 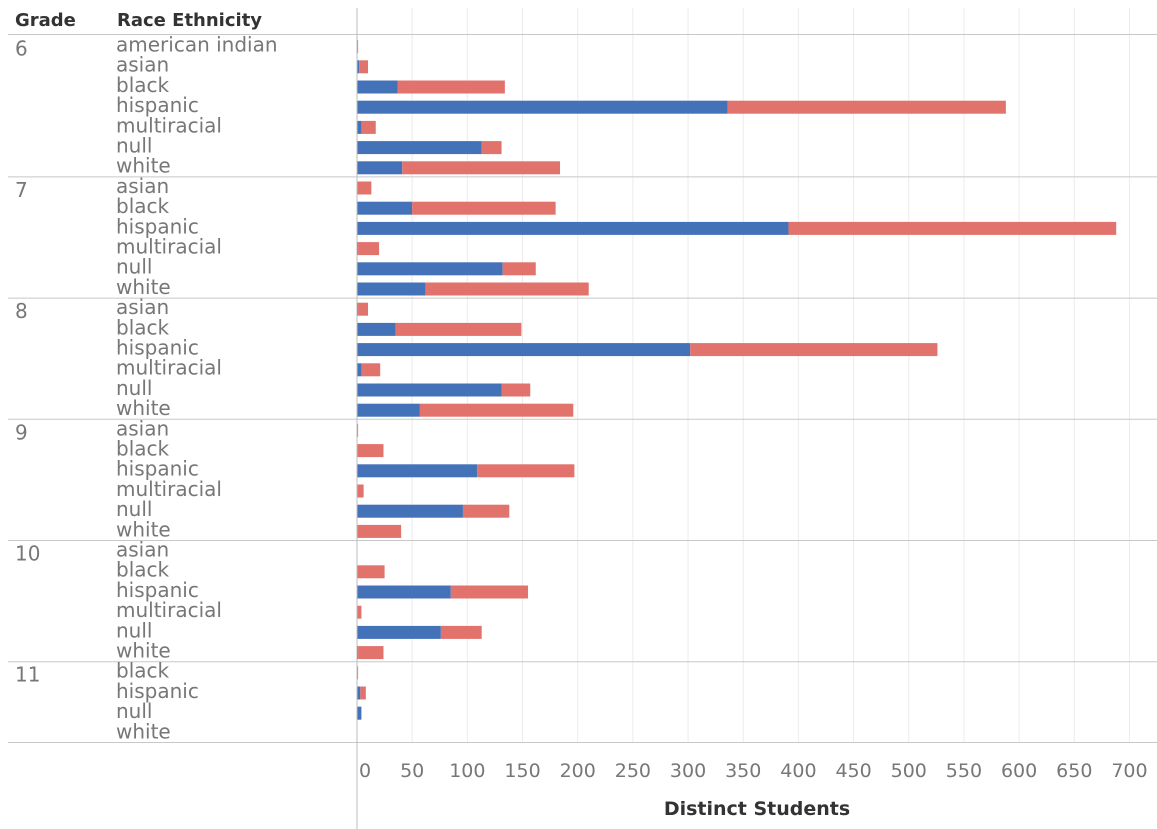 I want to click on x-tick-label: 500, so click(x=909, y=771).